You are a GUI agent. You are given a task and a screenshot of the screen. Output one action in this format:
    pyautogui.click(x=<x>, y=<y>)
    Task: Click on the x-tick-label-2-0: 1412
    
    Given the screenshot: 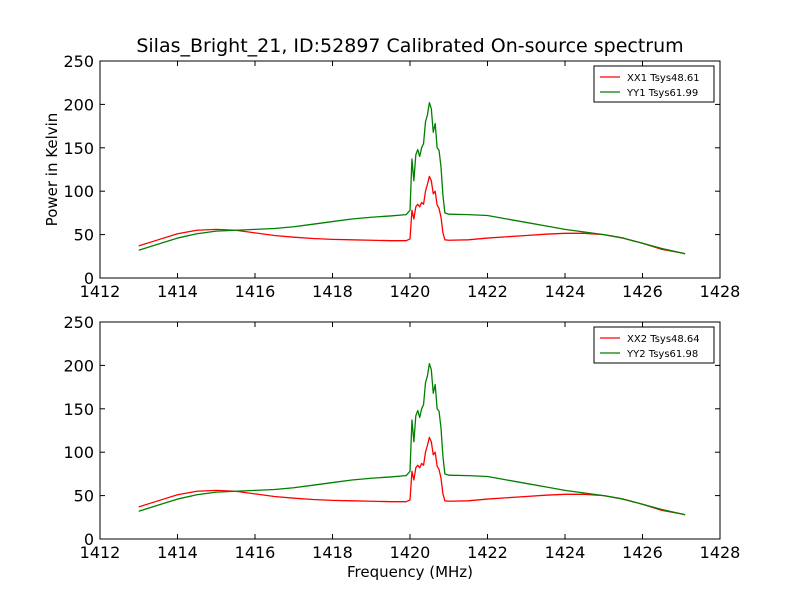 What is the action you would take?
    pyautogui.click(x=100, y=552)
    